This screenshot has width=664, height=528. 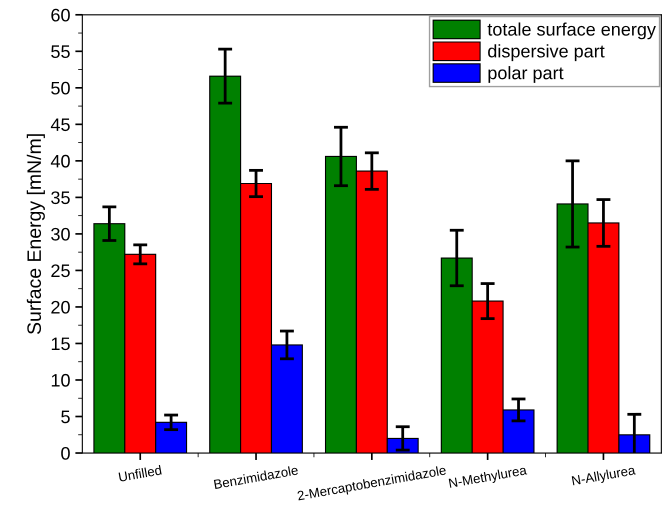 What do you see at coordinates (60, 125) in the screenshot?
I see `y-tick-label: 45` at bounding box center [60, 125].